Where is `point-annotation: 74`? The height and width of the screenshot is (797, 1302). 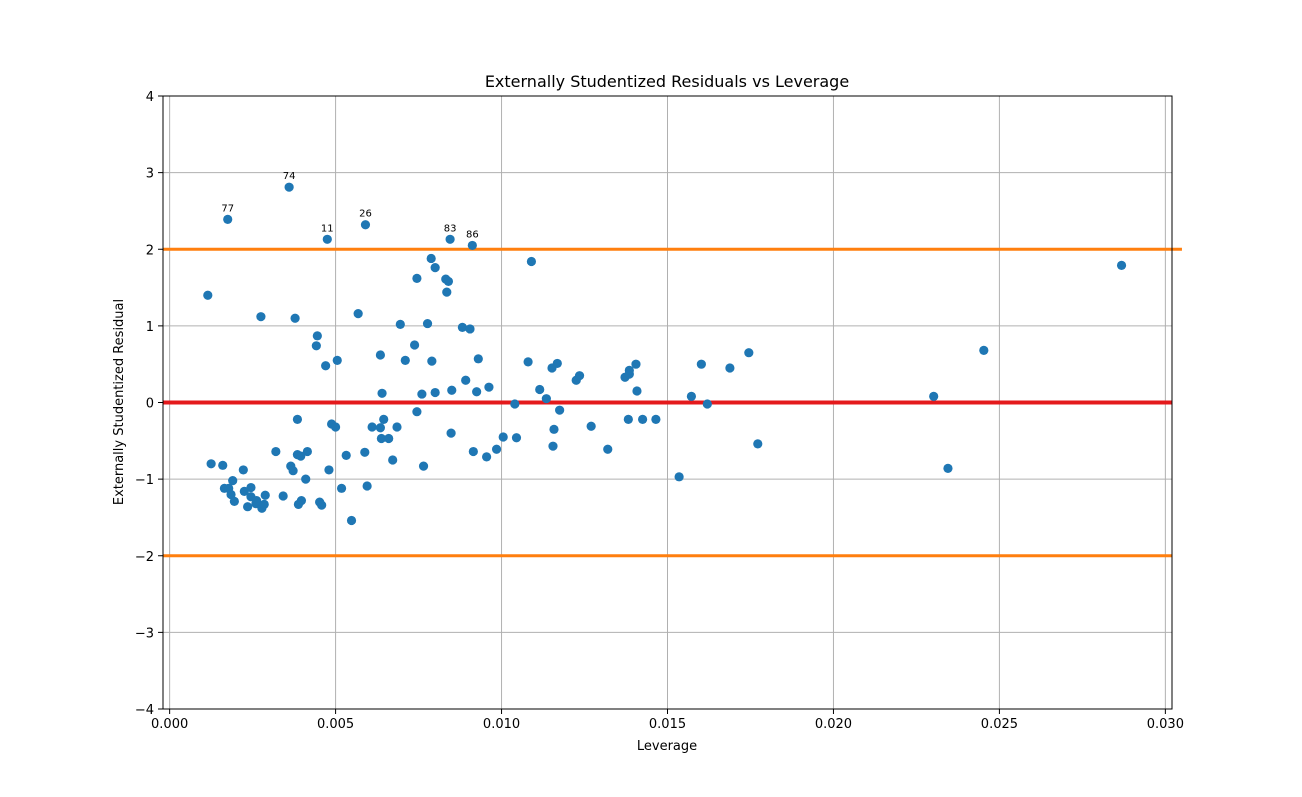 point-annotation: 74 is located at coordinates (289, 176).